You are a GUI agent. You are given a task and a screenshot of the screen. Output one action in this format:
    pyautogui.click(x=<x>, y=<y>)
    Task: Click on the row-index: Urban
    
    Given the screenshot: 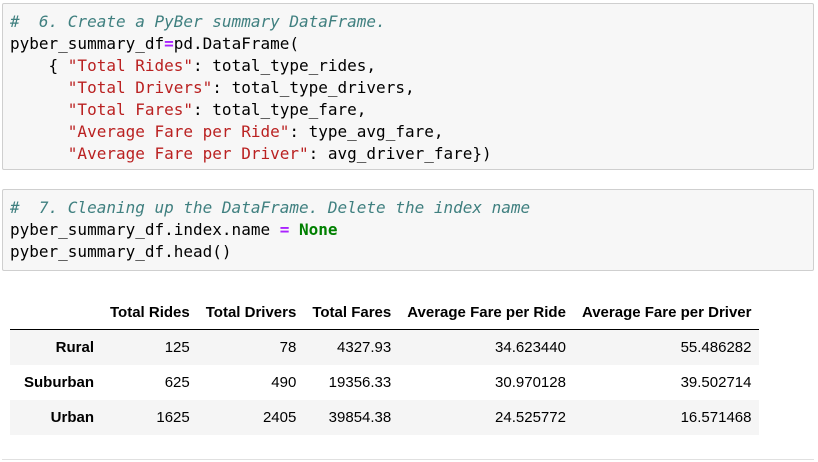 What is the action you would take?
    pyautogui.click(x=72, y=417)
    